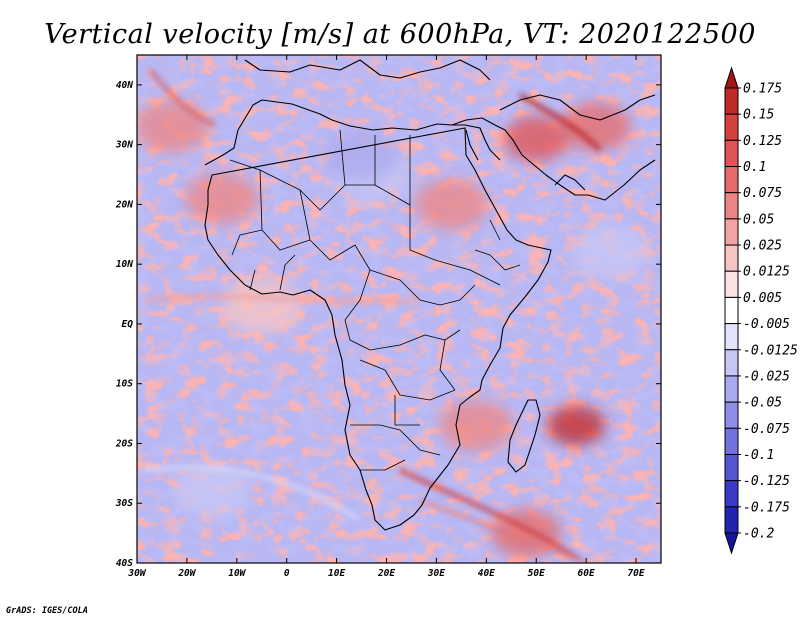  Describe the element at coordinates (186, 573) in the screenshot. I see `lon-tick-label: 20W` at that location.